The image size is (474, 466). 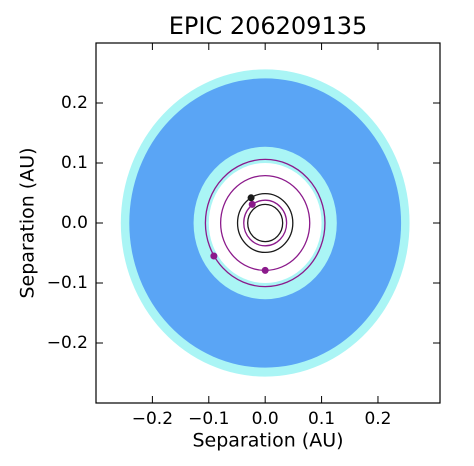 What do you see at coordinates (67, 283) in the screenshot?
I see `y-tick-label: −0.1` at bounding box center [67, 283].